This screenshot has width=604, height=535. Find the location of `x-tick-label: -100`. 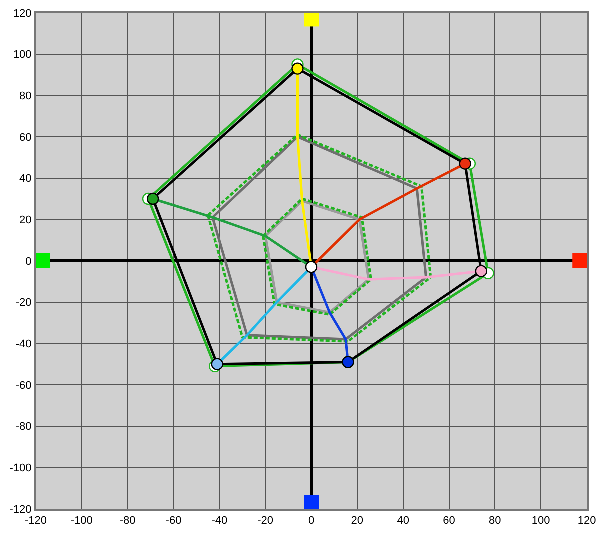

x-tick-label: -100 is located at coordinates (81, 521).